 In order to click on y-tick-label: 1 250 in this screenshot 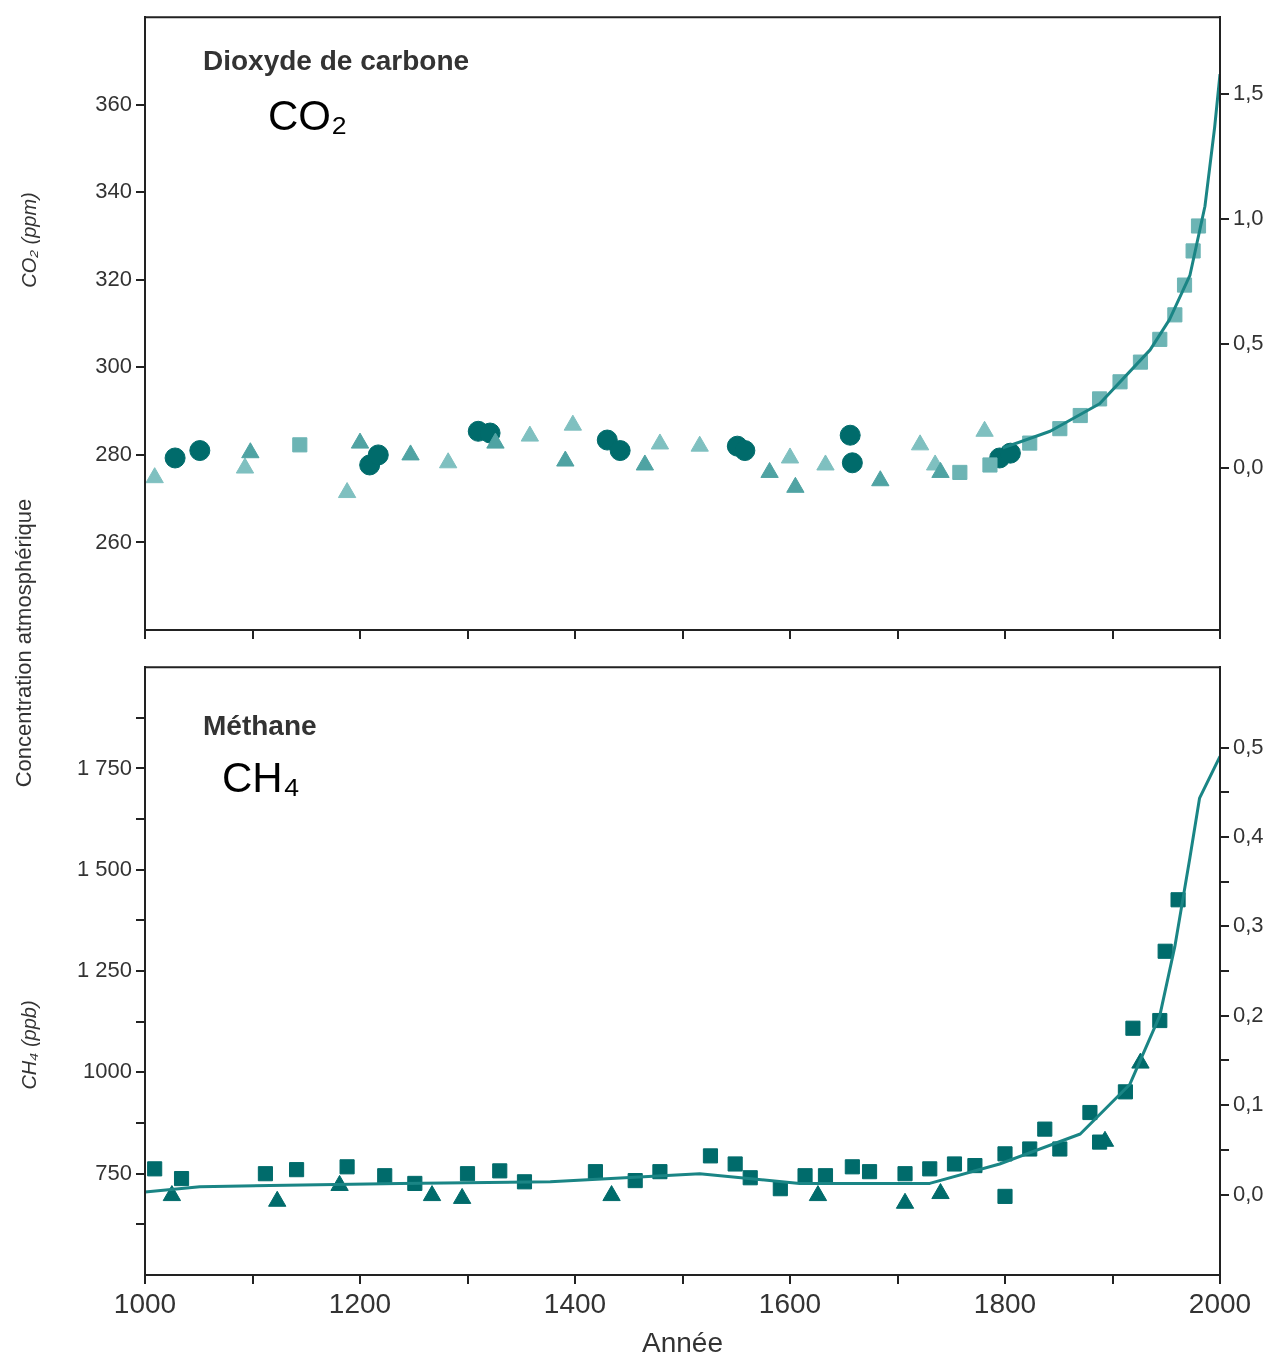, I will do `click(104, 970)`.